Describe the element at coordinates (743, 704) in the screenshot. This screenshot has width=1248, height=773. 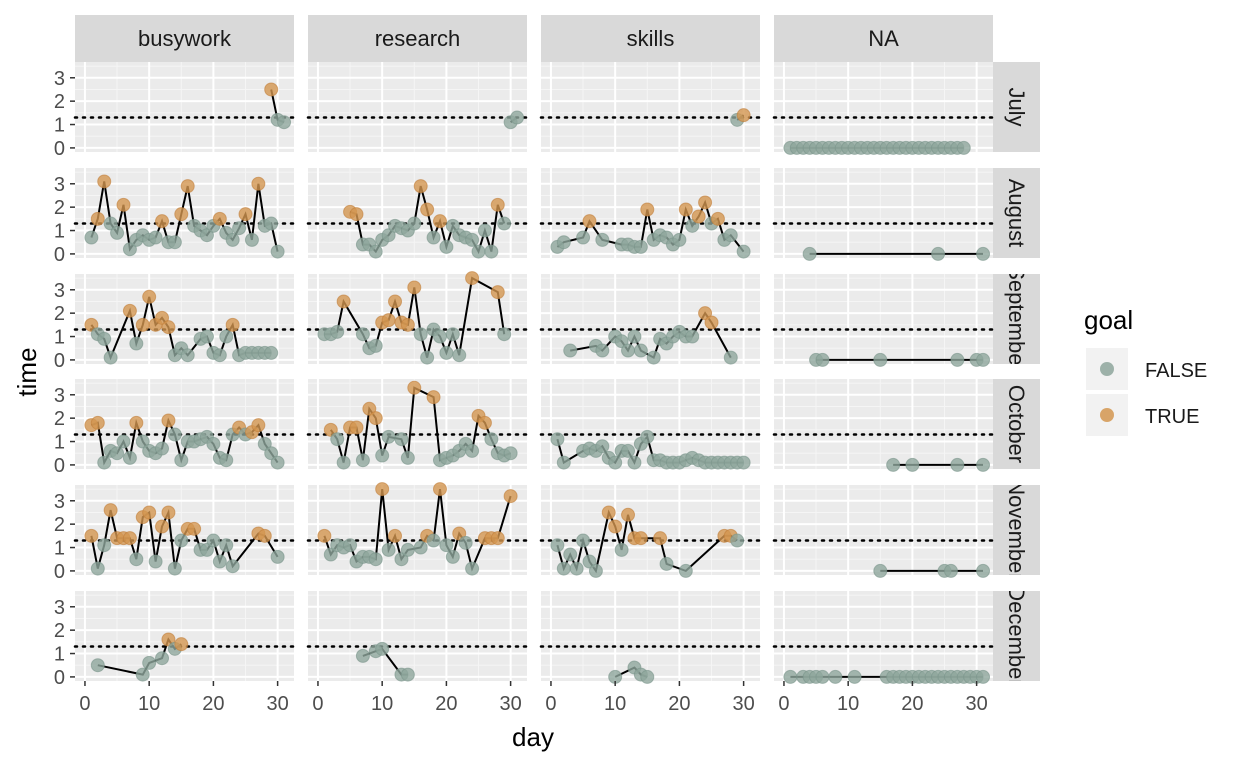
I see `x-tick-label: 30` at that location.